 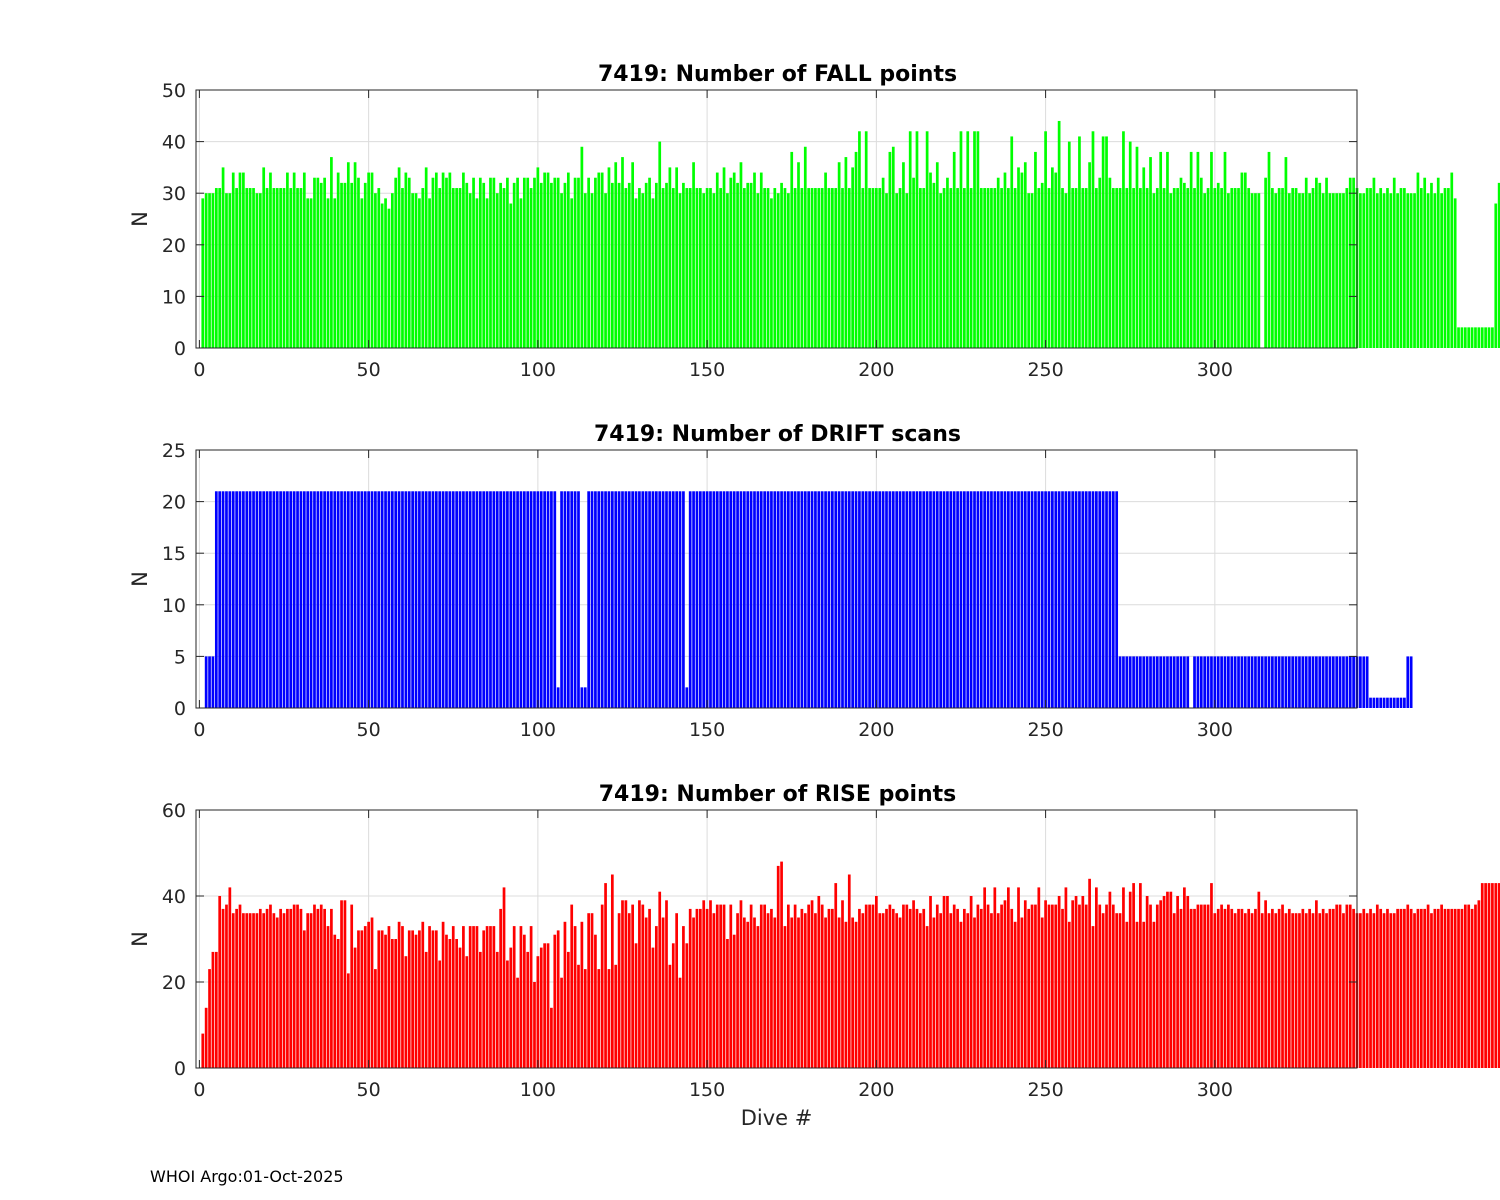 What do you see at coordinates (174, 143) in the screenshot?
I see `y-tick-label: 40` at bounding box center [174, 143].